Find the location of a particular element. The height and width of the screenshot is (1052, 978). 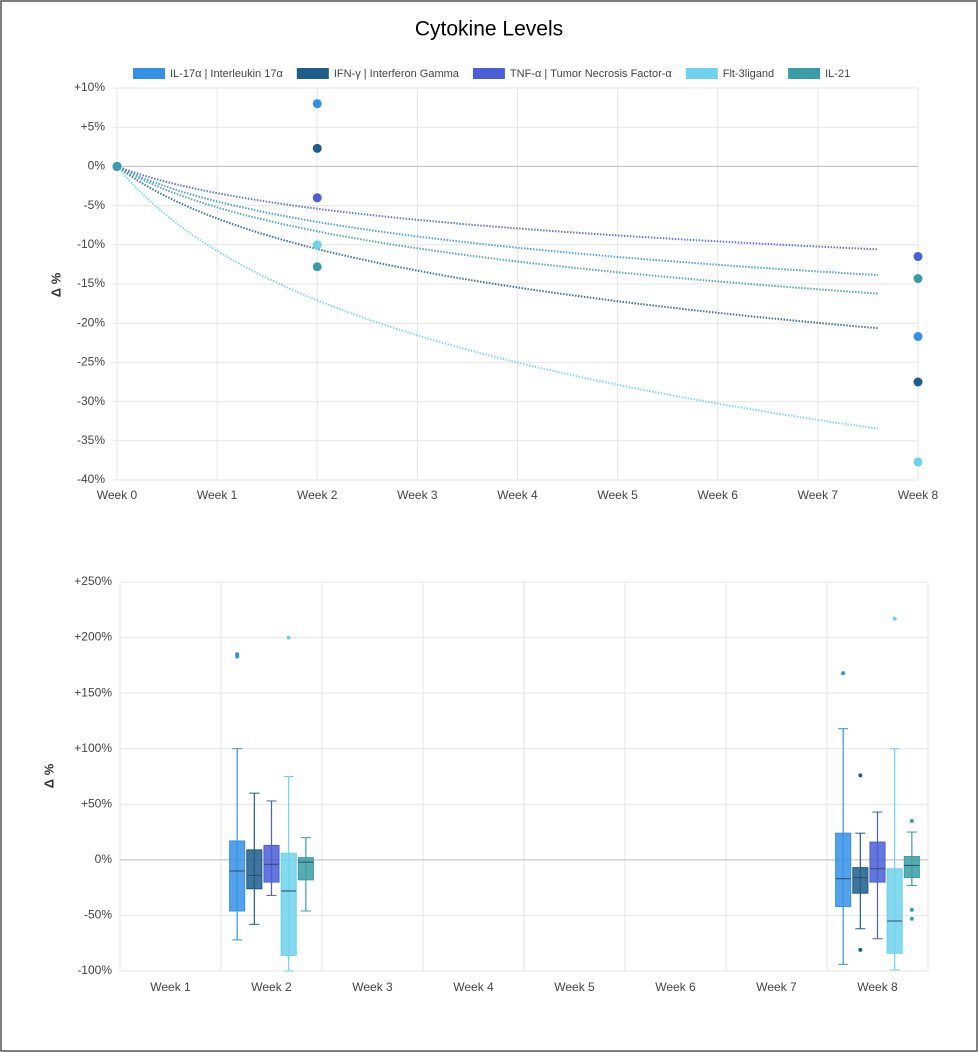

y-tick-label: -20% is located at coordinates (91, 322).